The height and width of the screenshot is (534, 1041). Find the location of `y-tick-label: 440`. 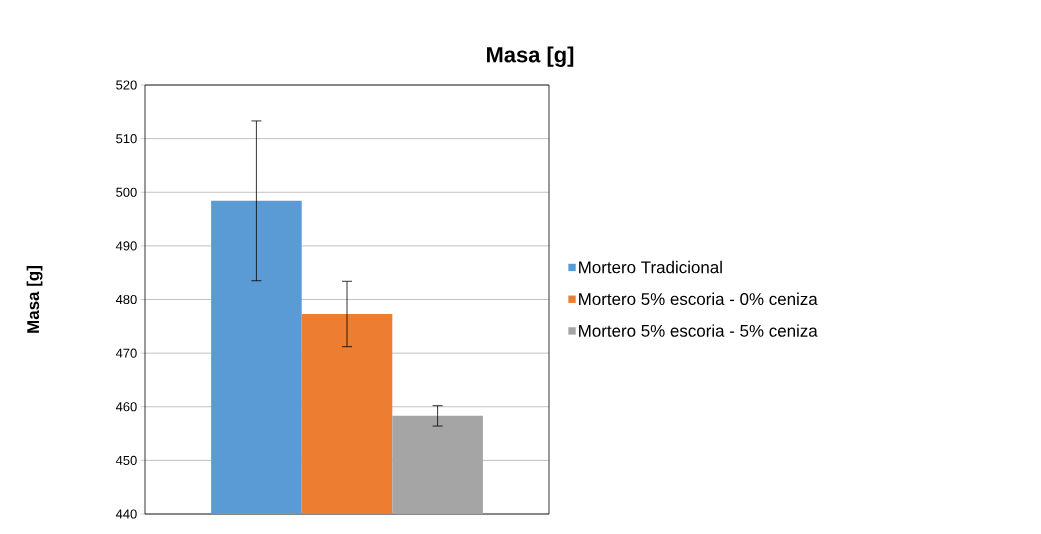

y-tick-label: 440 is located at coordinates (126, 514).